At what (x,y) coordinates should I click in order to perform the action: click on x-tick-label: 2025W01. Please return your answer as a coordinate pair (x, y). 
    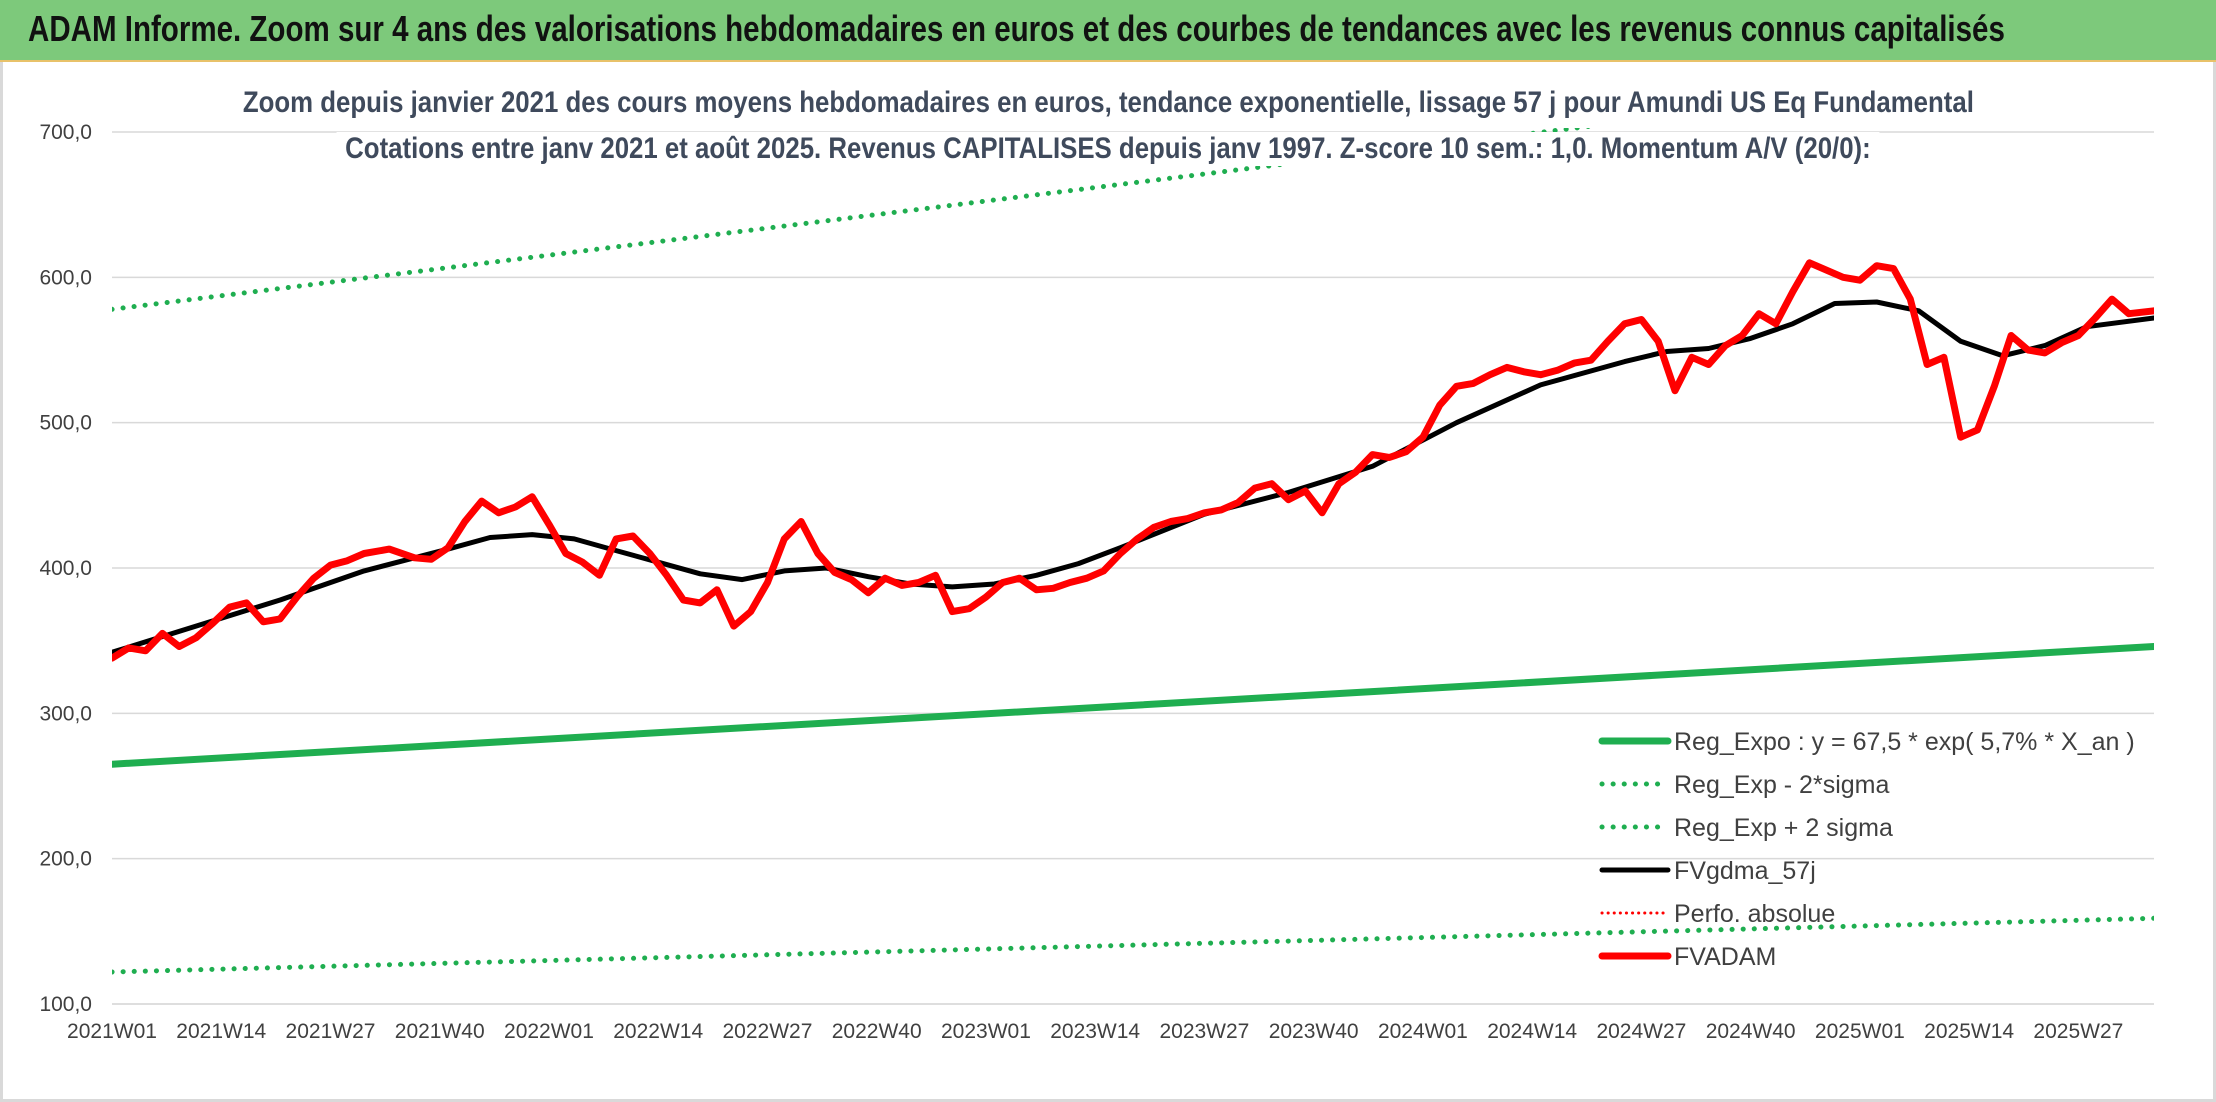
    Looking at the image, I should click on (1860, 1031).